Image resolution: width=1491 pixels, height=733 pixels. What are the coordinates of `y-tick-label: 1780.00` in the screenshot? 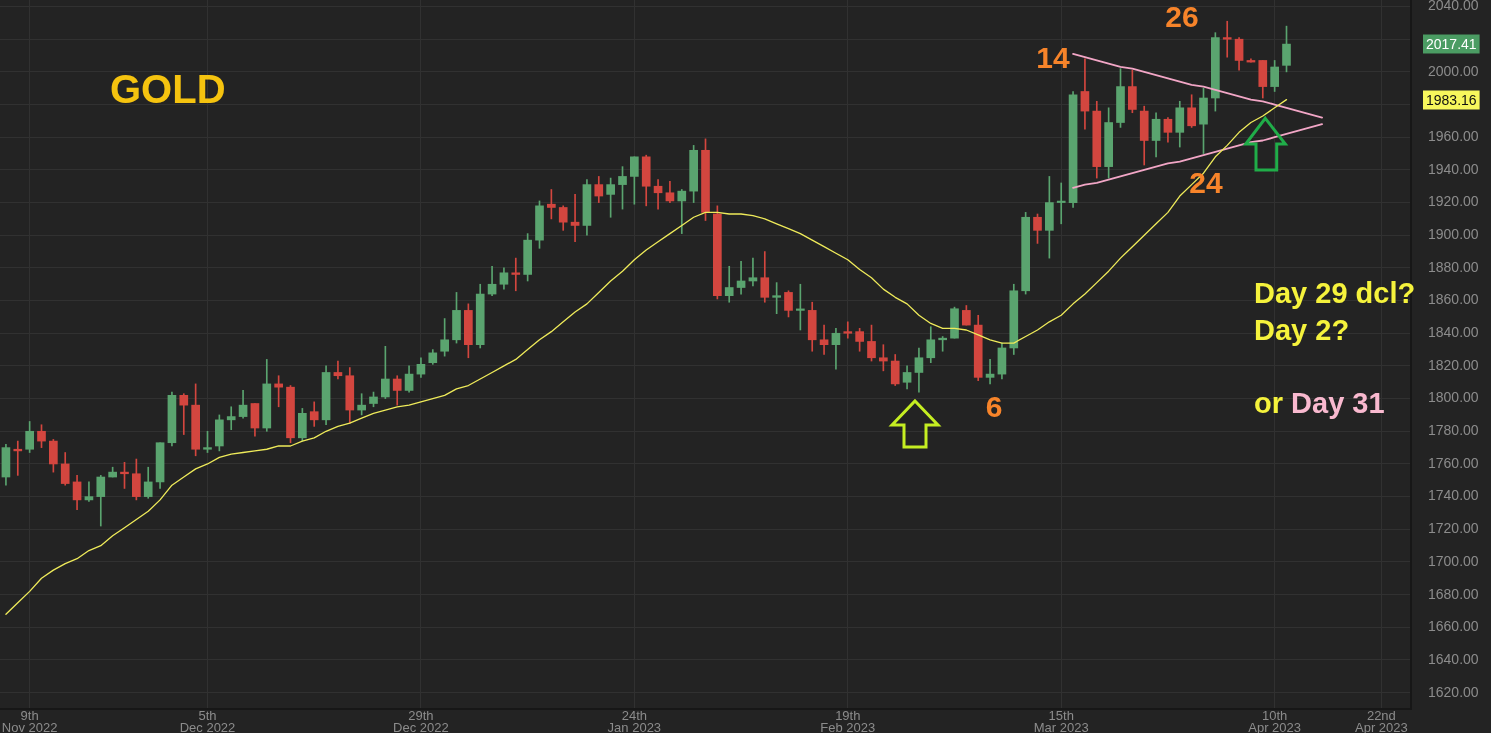 It's located at (1453, 430).